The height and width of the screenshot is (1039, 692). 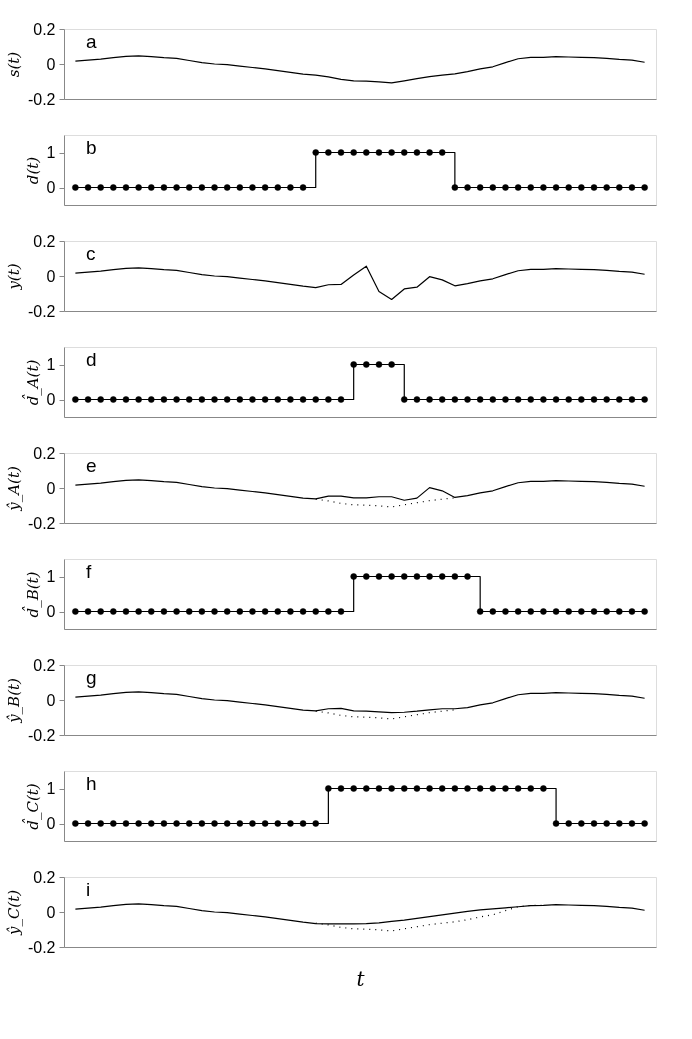 I want to click on annotation: a, so click(x=91, y=41).